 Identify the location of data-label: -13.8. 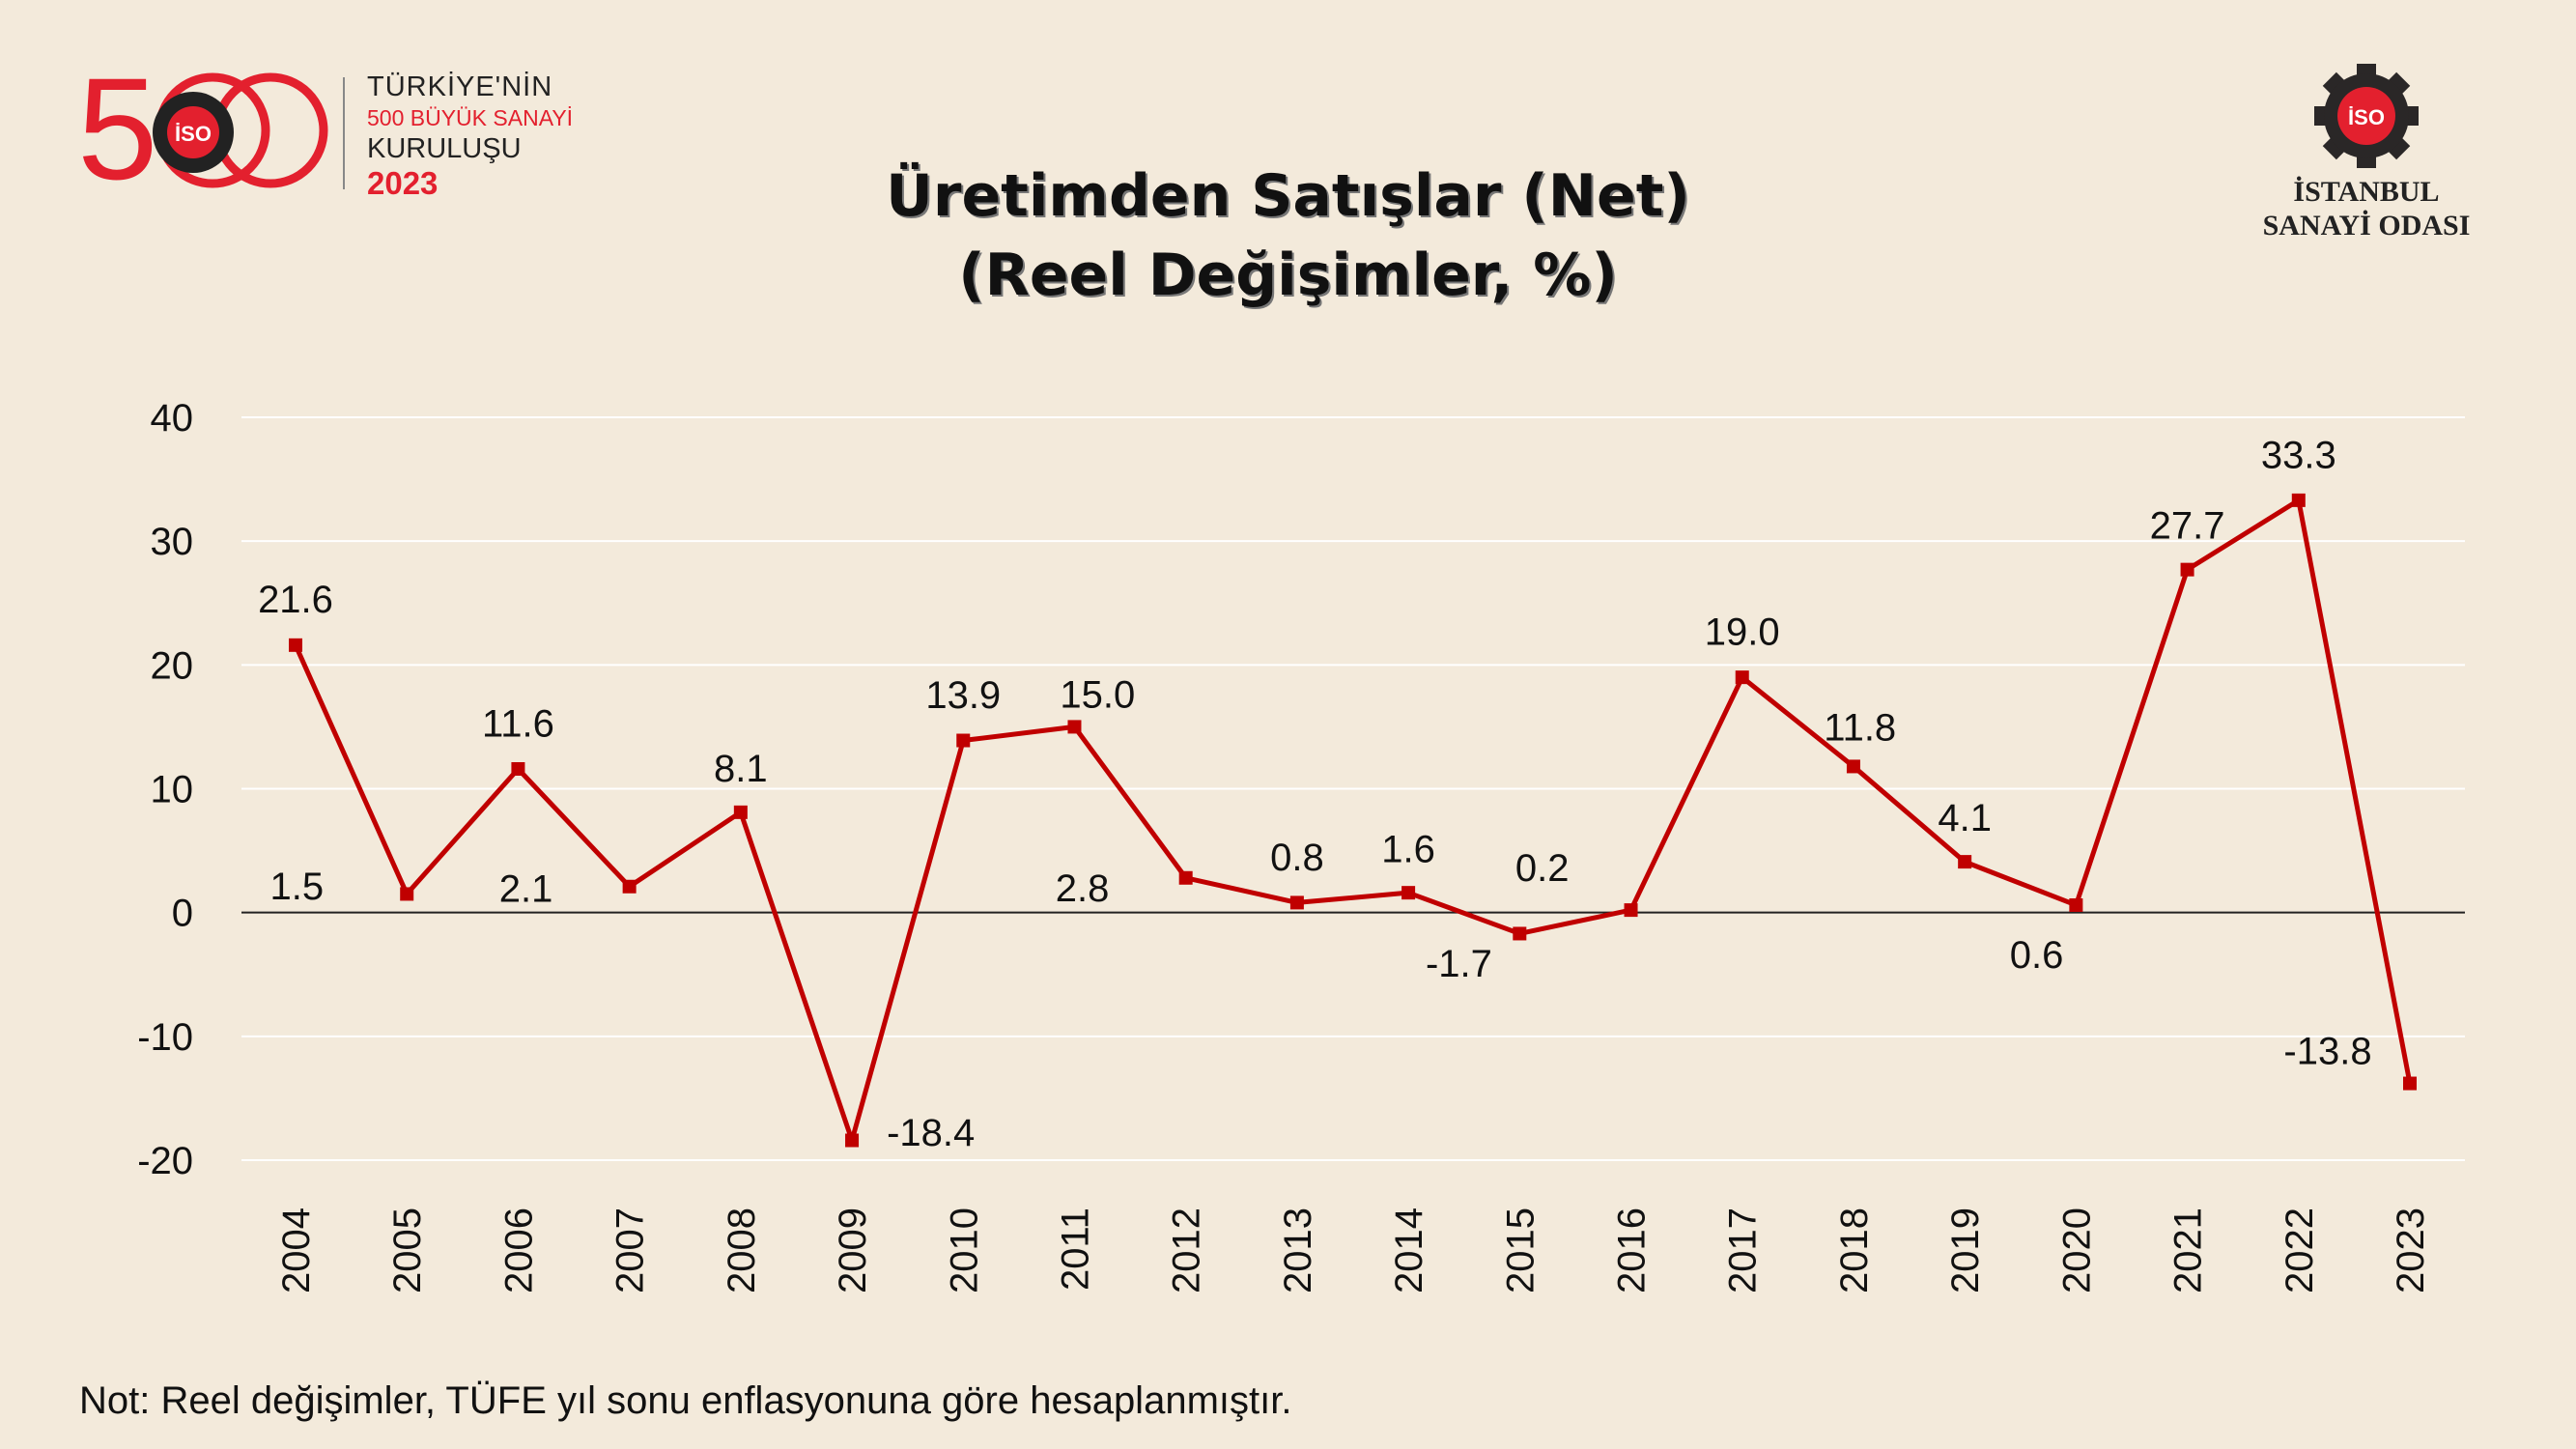
(2327, 1052).